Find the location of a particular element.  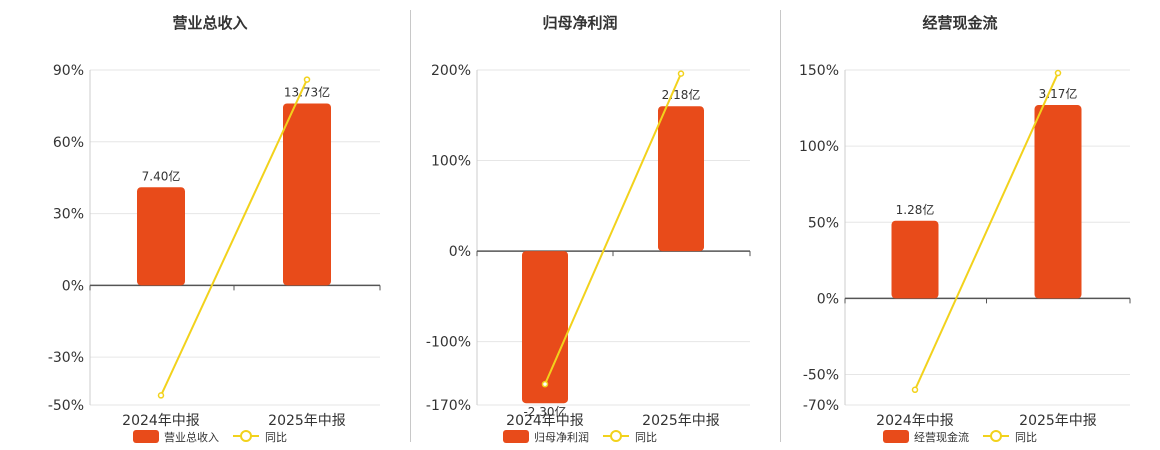

chart-title: 经营现金流 is located at coordinates (959, 23).